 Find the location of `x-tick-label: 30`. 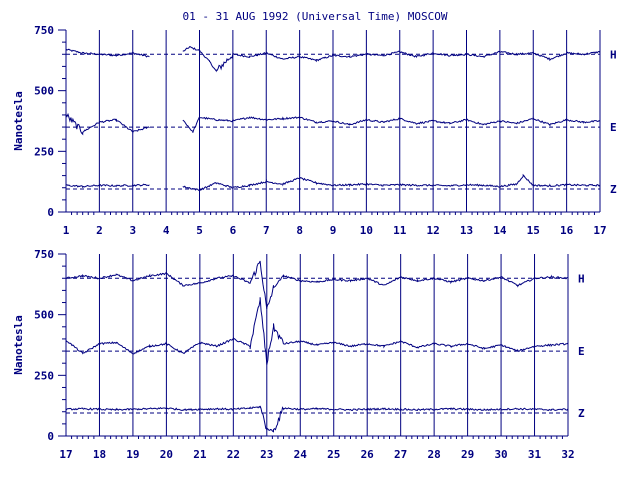

x-tick-label: 30 is located at coordinates (500, 454).